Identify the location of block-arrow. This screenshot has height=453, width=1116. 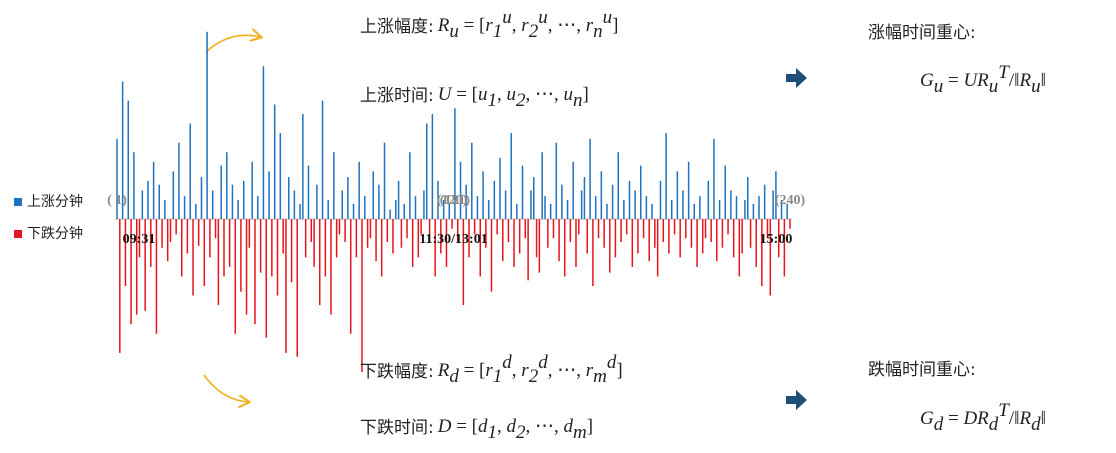
(796, 400).